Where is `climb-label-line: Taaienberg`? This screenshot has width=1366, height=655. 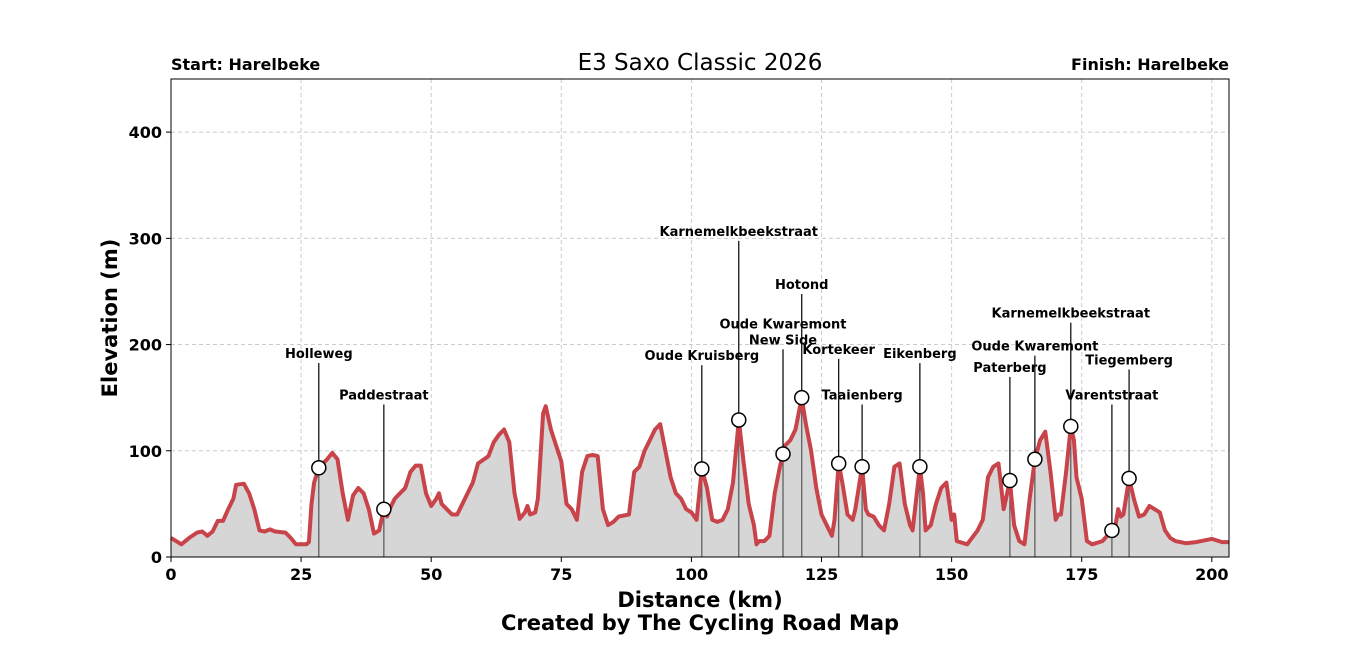
climb-label-line: Taaienberg is located at coordinates (862, 395).